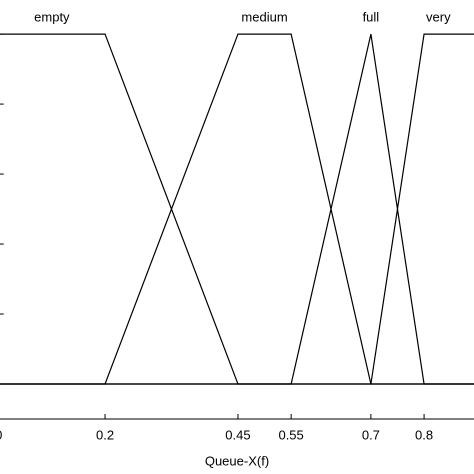 The image size is (474, 474). I want to click on x-tick-label: 0.8, so click(424, 434).